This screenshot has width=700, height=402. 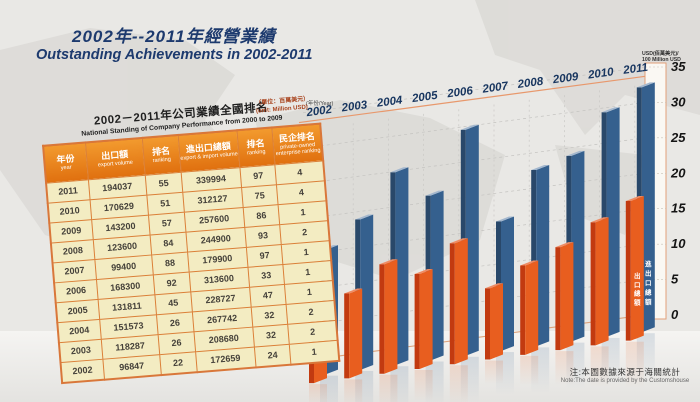 I want to click on bar-export-2008, so click(x=529, y=307).